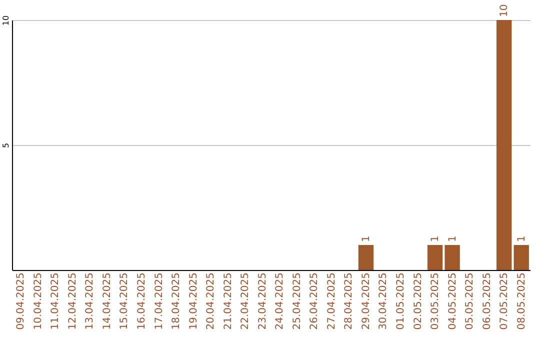 The width and height of the screenshot is (540, 340). I want to click on x-tick-label: 07.05.2025, so click(504, 301).